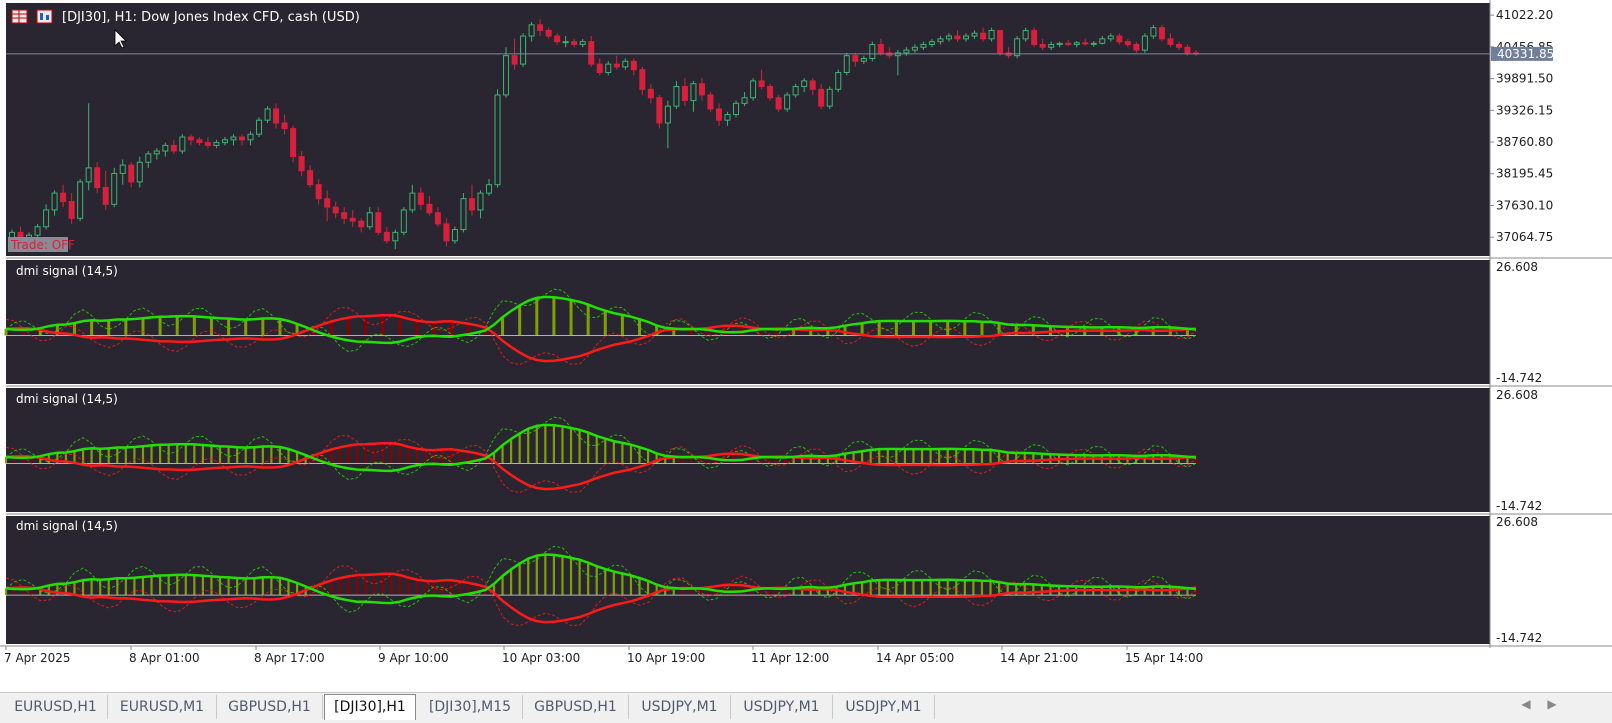 This screenshot has height=723, width=1612. What do you see at coordinates (915, 658) in the screenshot?
I see `time-axis-label: 14 Apr 05:00` at bounding box center [915, 658].